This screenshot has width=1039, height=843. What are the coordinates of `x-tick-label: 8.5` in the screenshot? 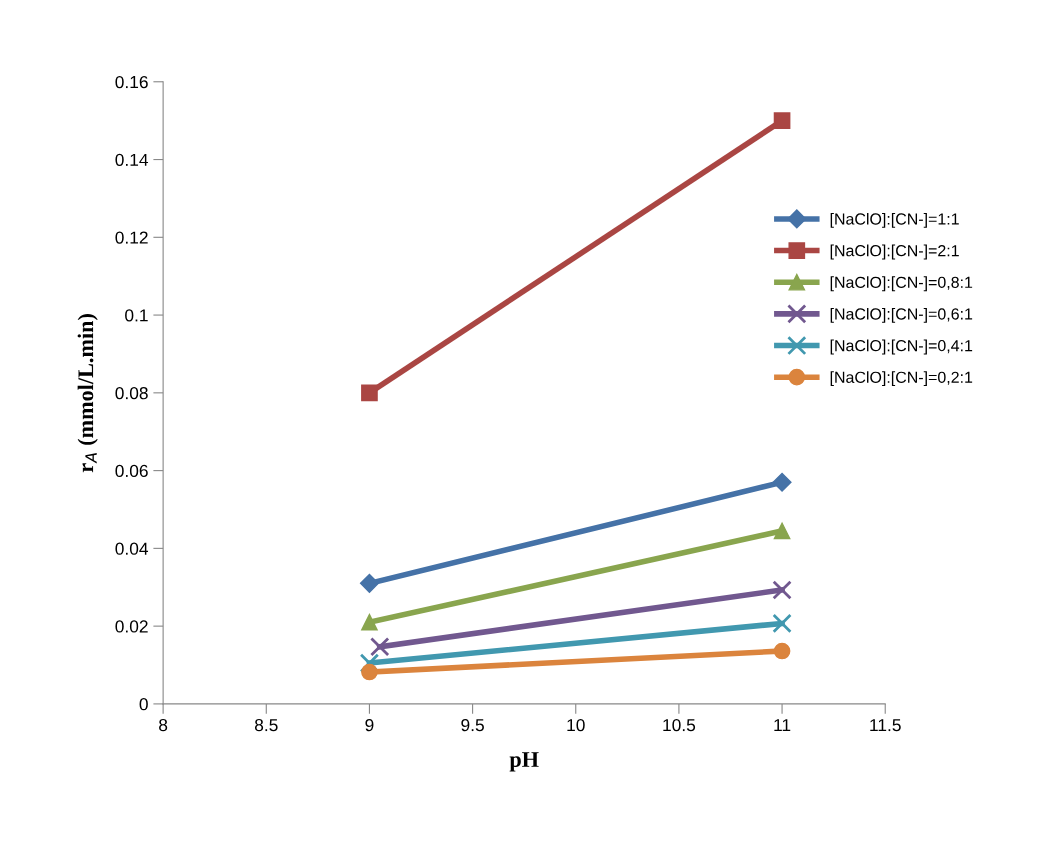 It's located at (266, 725).